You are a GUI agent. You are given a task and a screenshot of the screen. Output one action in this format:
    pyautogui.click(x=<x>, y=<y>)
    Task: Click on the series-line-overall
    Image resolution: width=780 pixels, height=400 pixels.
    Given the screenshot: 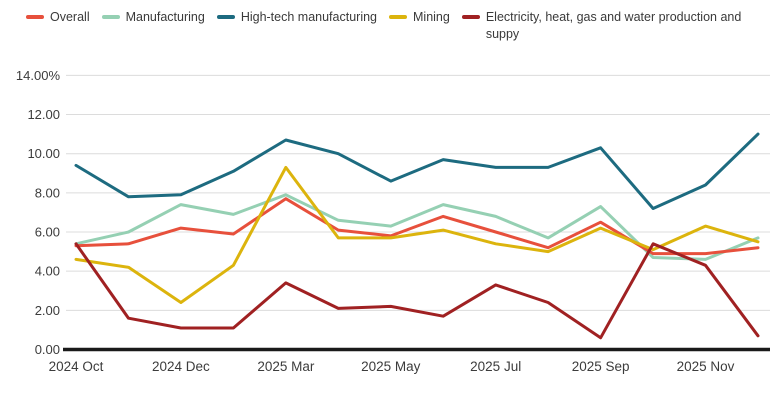 What is the action you would take?
    pyautogui.click(x=417, y=226)
    